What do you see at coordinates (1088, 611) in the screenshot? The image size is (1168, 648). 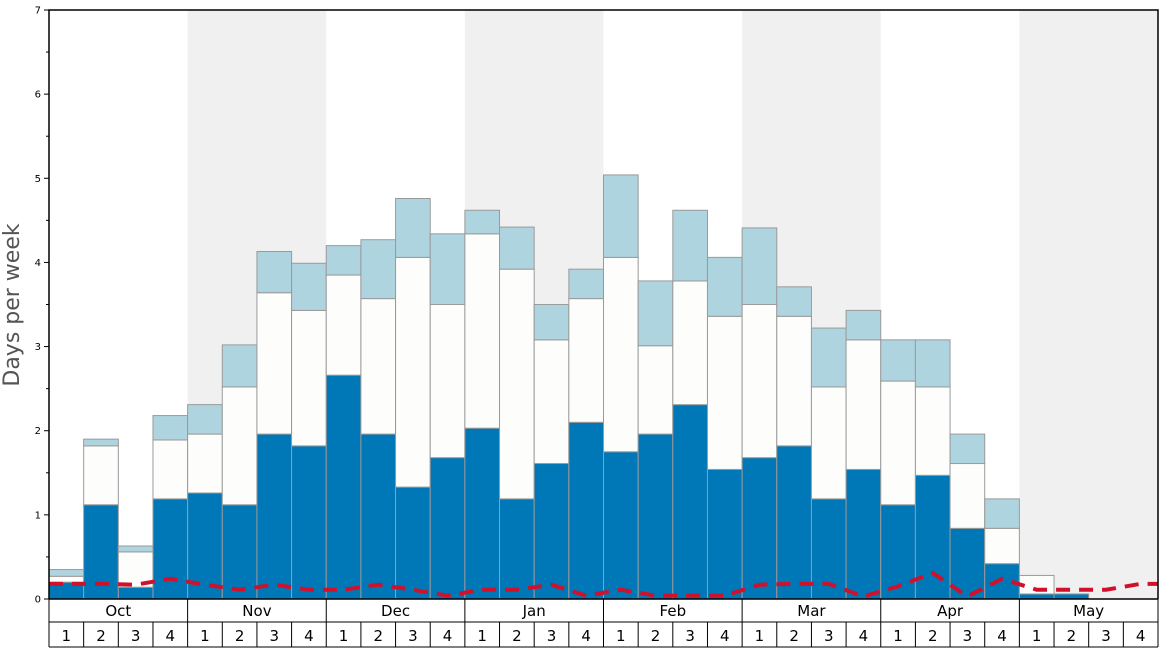 I see `month-label-may: May` at bounding box center [1088, 611].